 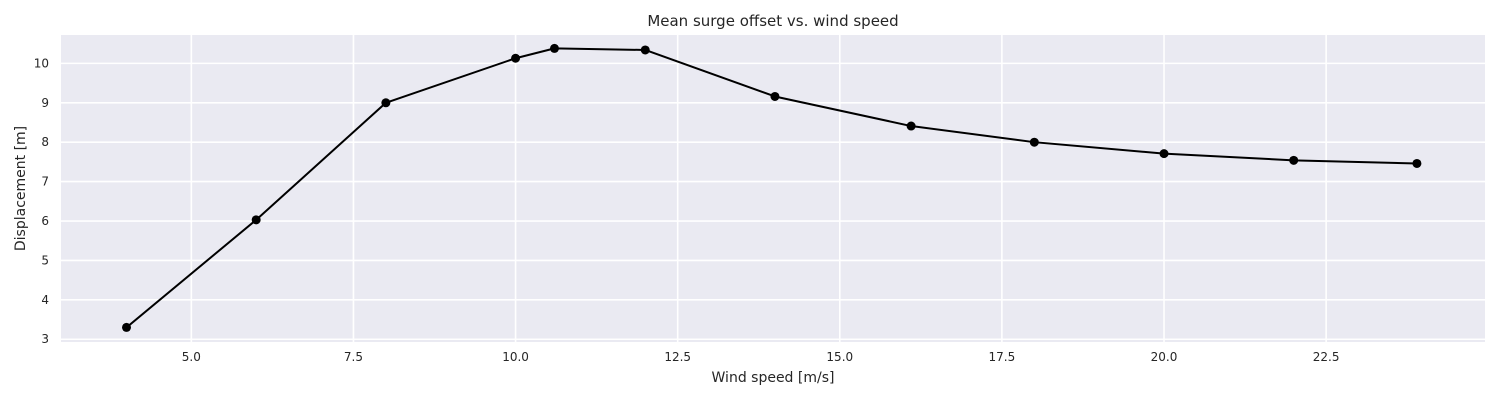 I want to click on y-tick-label: 6, so click(x=45, y=221).